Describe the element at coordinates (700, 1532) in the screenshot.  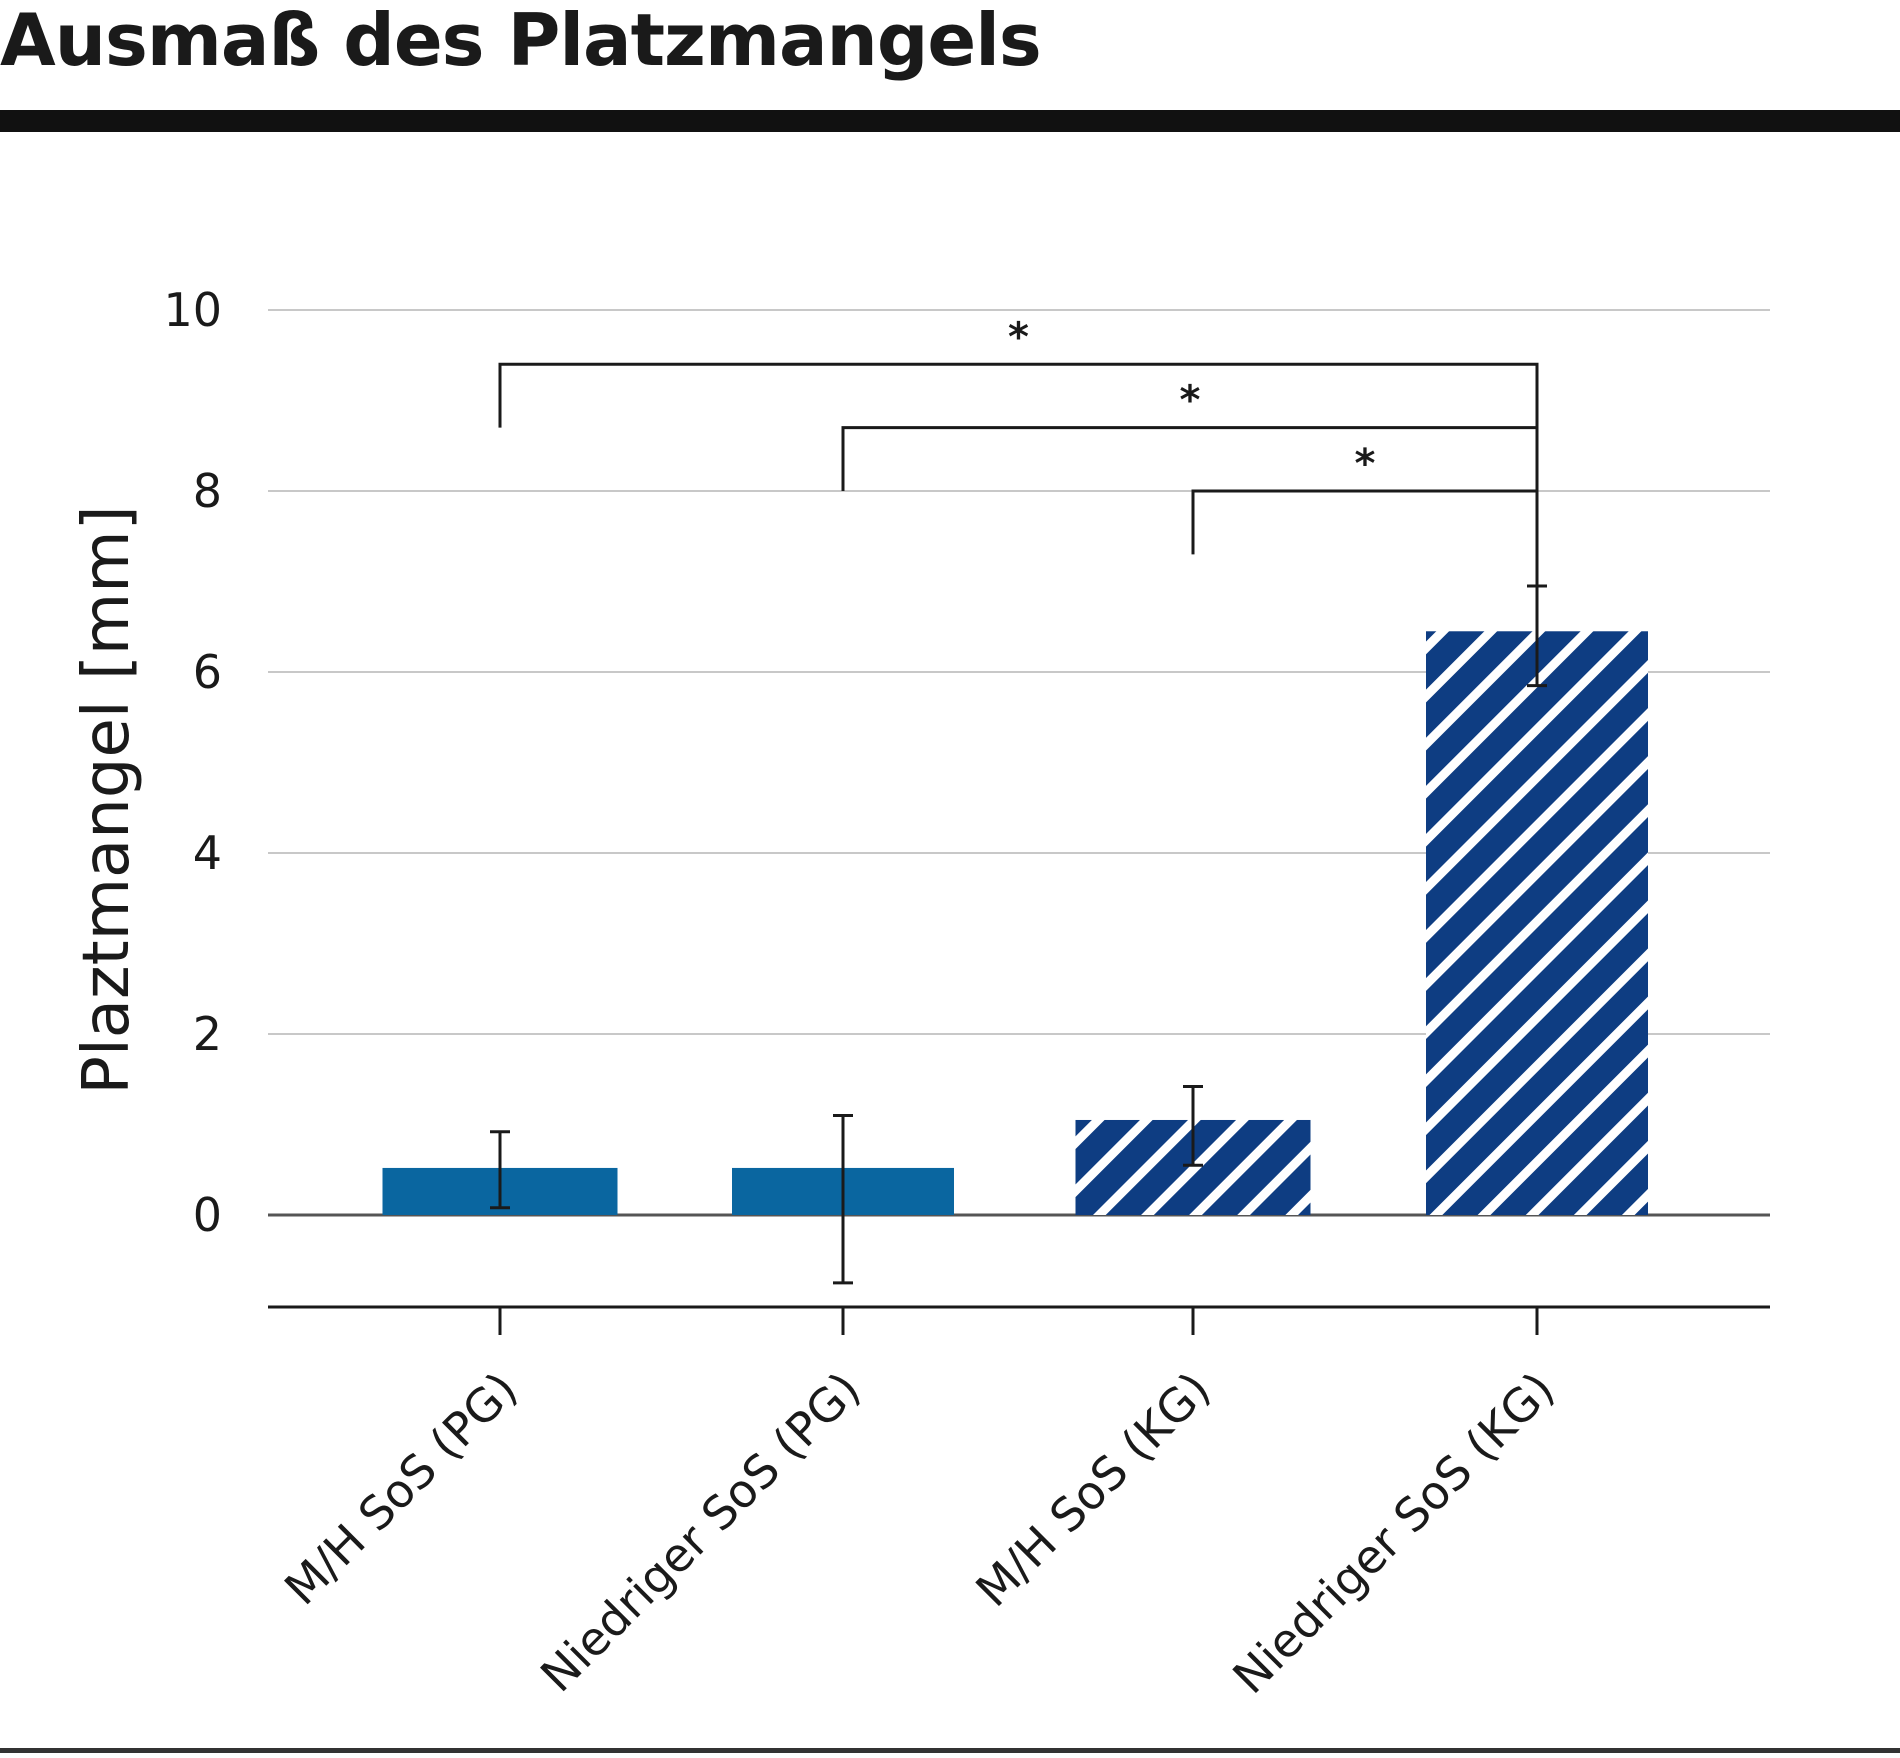
I see `x-category-label: Niedriger SoS (PG)` at that location.